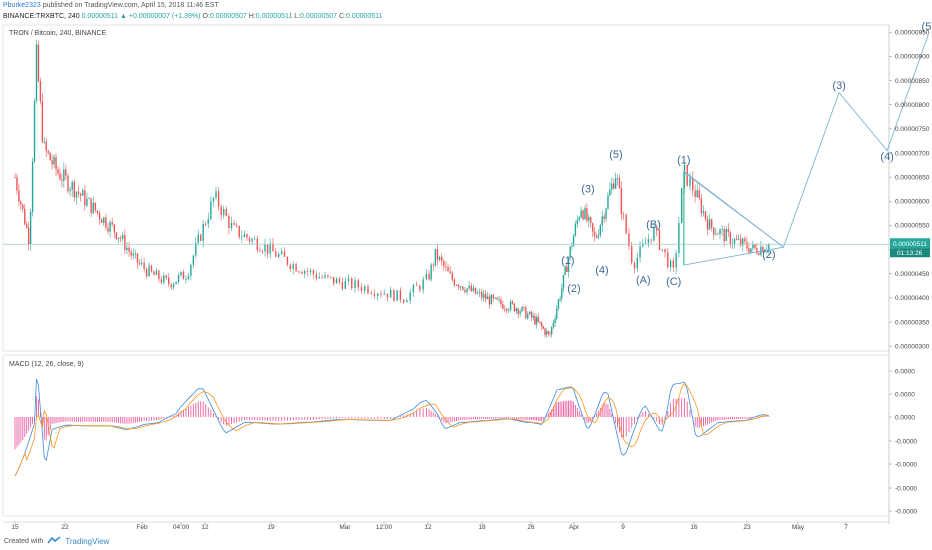 Image resolution: width=932 pixels, height=550 pixels. What do you see at coordinates (912, 298) in the screenshot?
I see `y-tick-label: 0.00000400` at bounding box center [912, 298].